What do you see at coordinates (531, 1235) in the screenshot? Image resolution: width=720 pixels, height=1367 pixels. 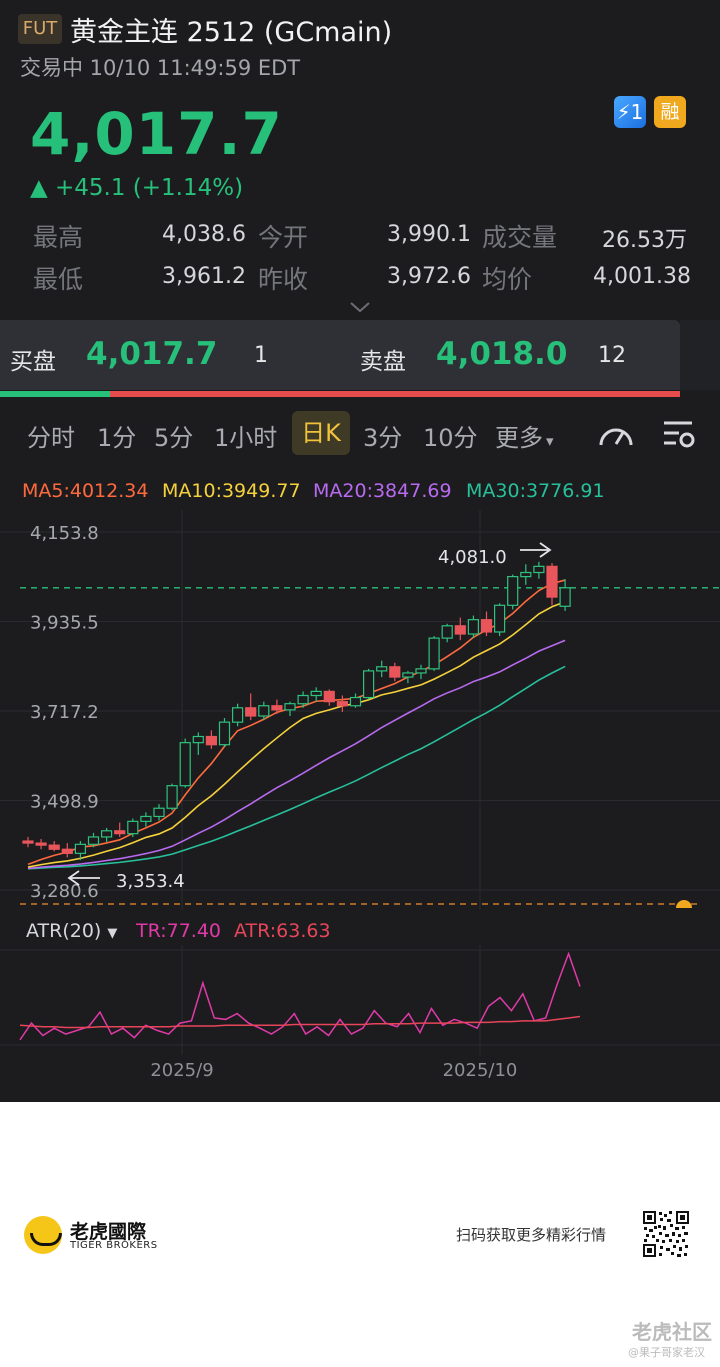 I see `scan-hint: 扫码获取更多精彩行情` at bounding box center [531, 1235].